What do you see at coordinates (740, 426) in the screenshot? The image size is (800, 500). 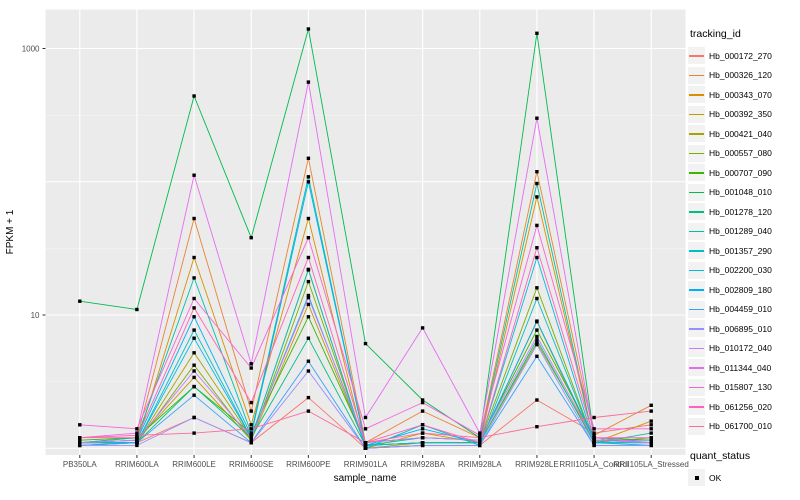 I see `legend-label: Hb_061700_010` at bounding box center [740, 426].